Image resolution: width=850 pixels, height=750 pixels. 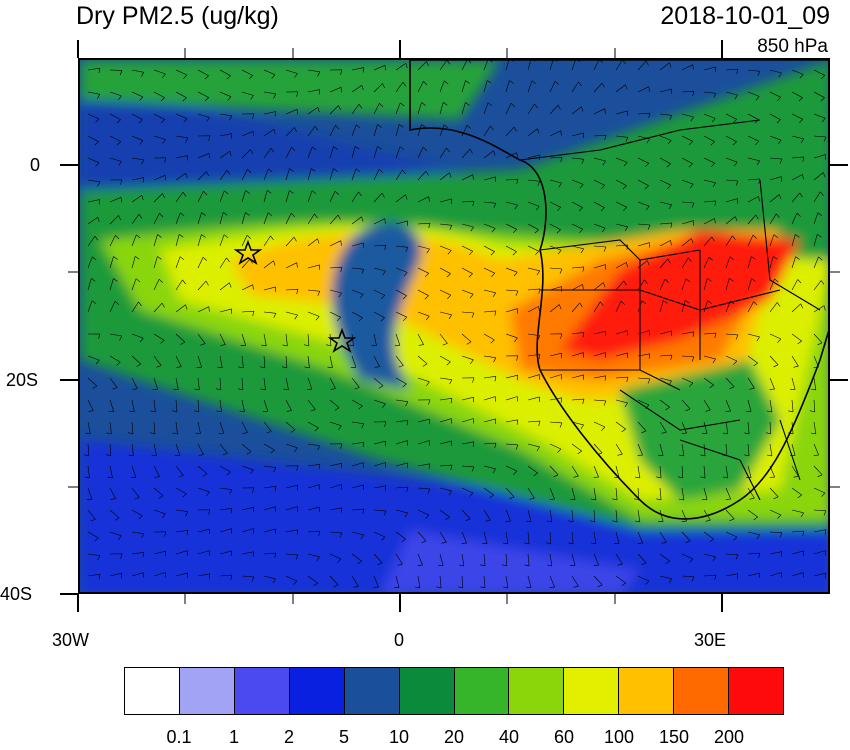 I want to click on pressure-level: 850 hPa, so click(x=792, y=46).